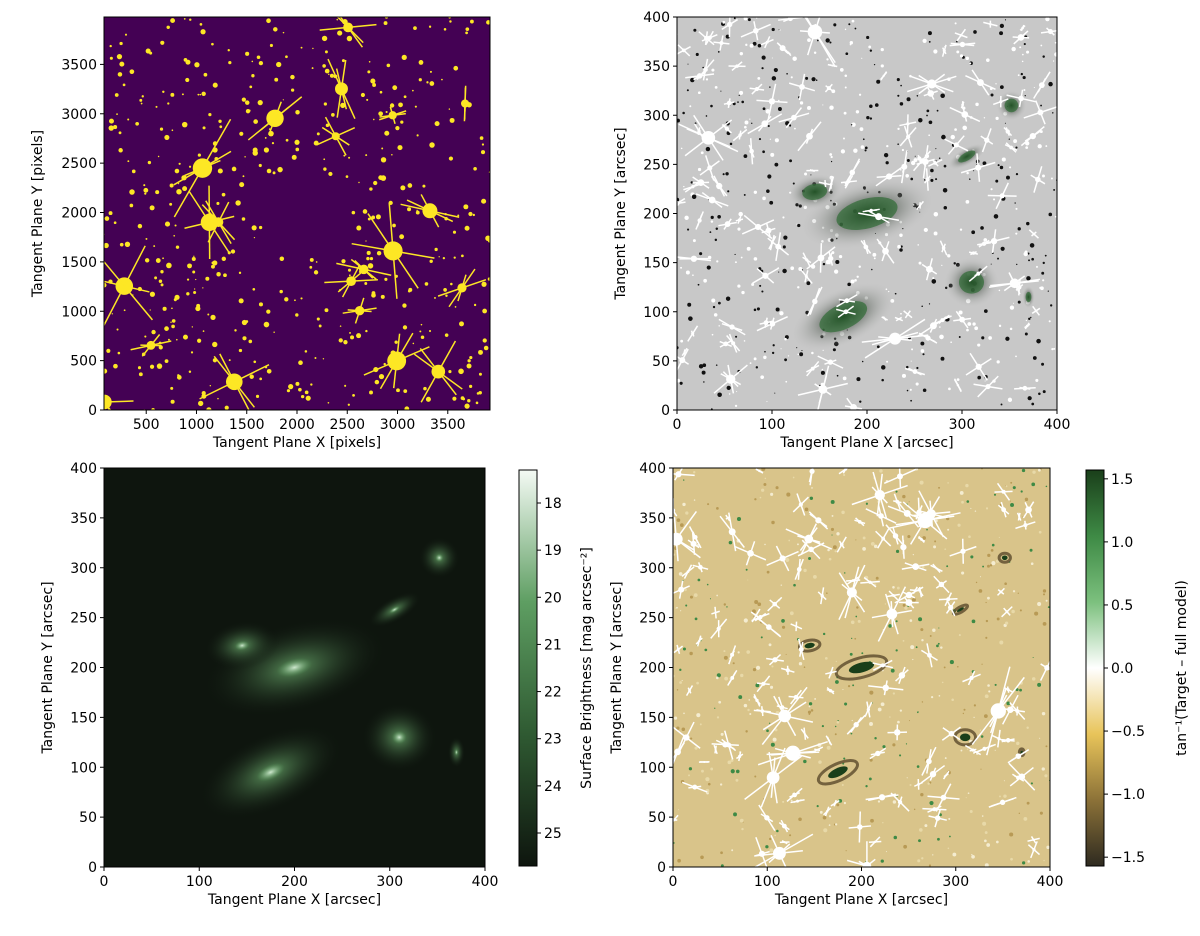 This screenshot has width=1200, height=936. Describe the element at coordinates (1122, 669) in the screenshot. I see `colorbar-tick-label: 0.0` at that location.